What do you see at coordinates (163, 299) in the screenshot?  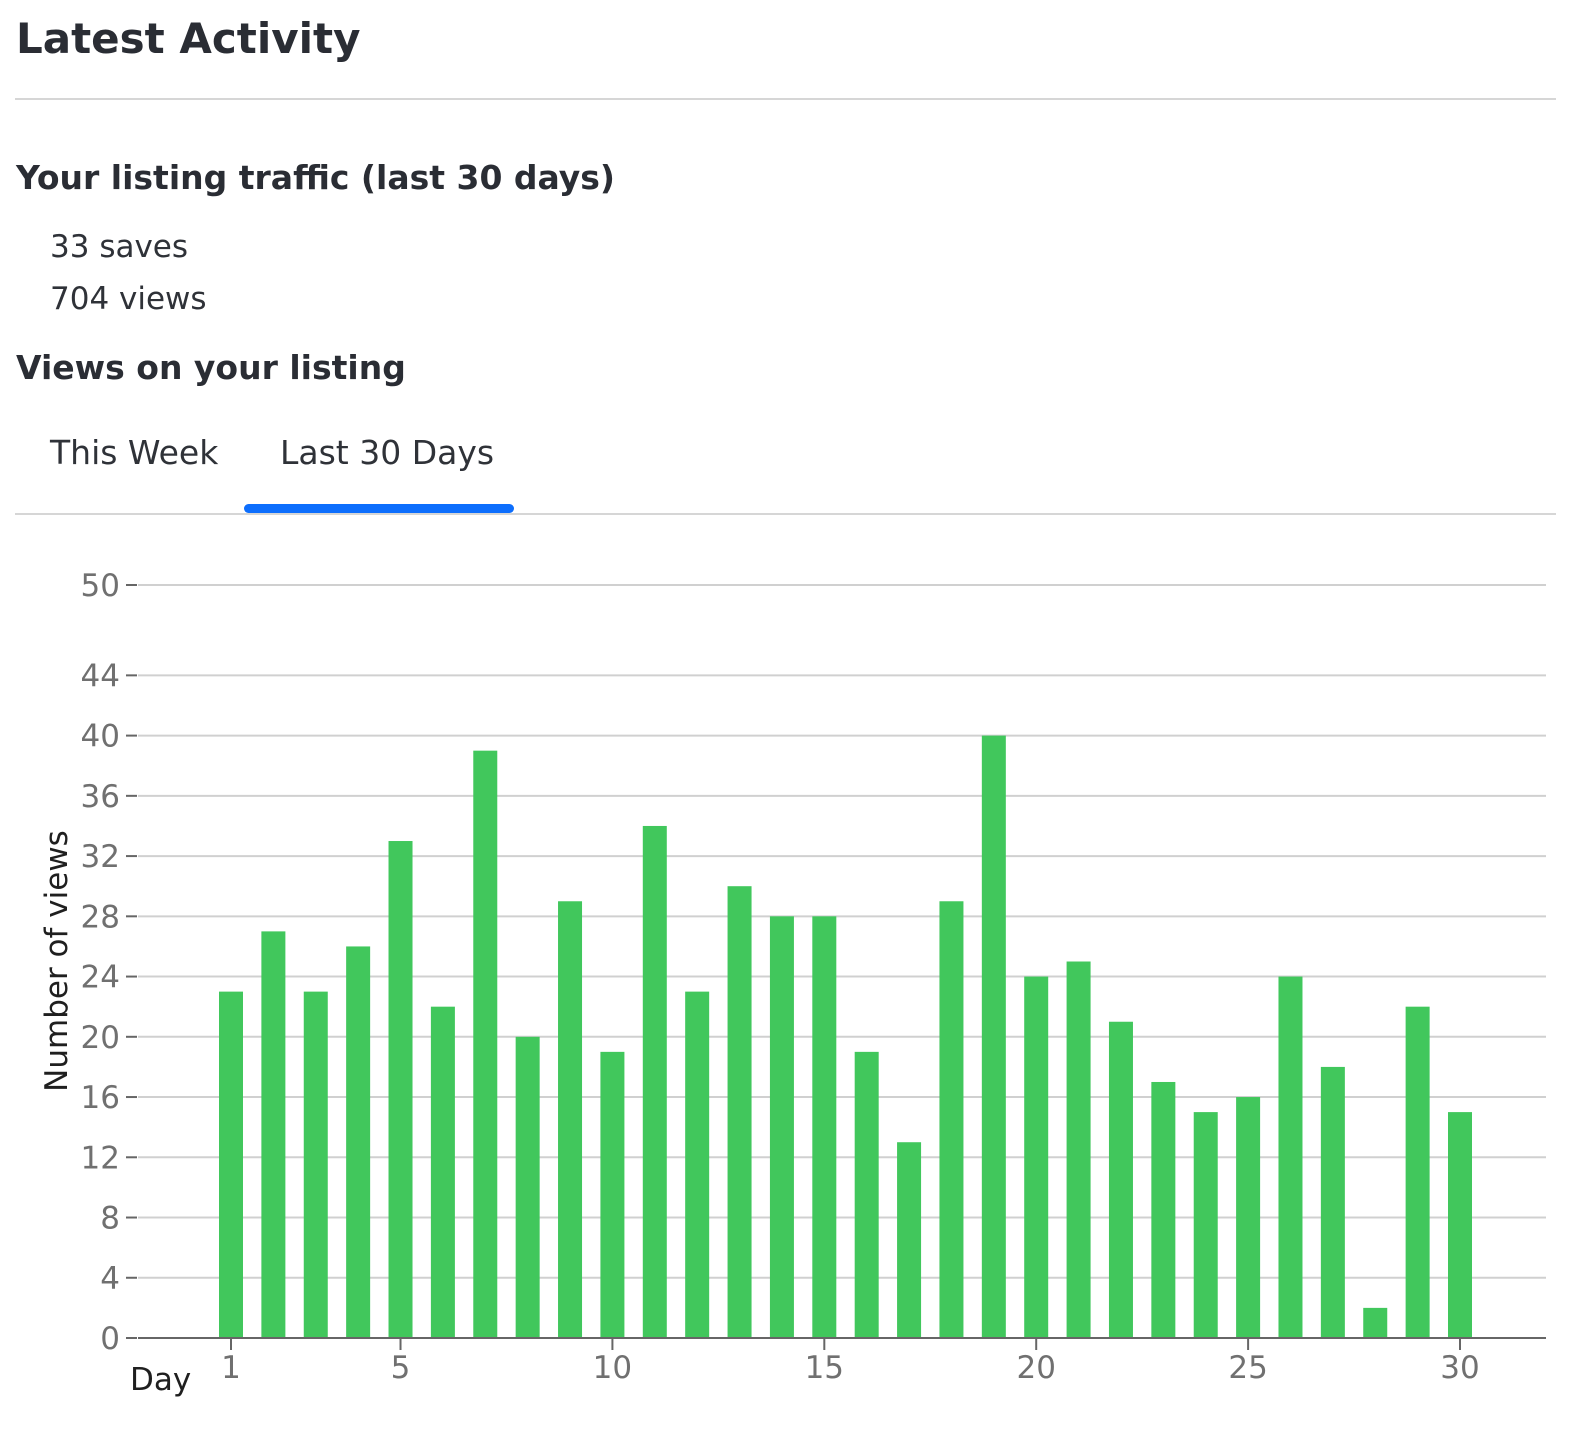 I see `views-label: views` at bounding box center [163, 299].